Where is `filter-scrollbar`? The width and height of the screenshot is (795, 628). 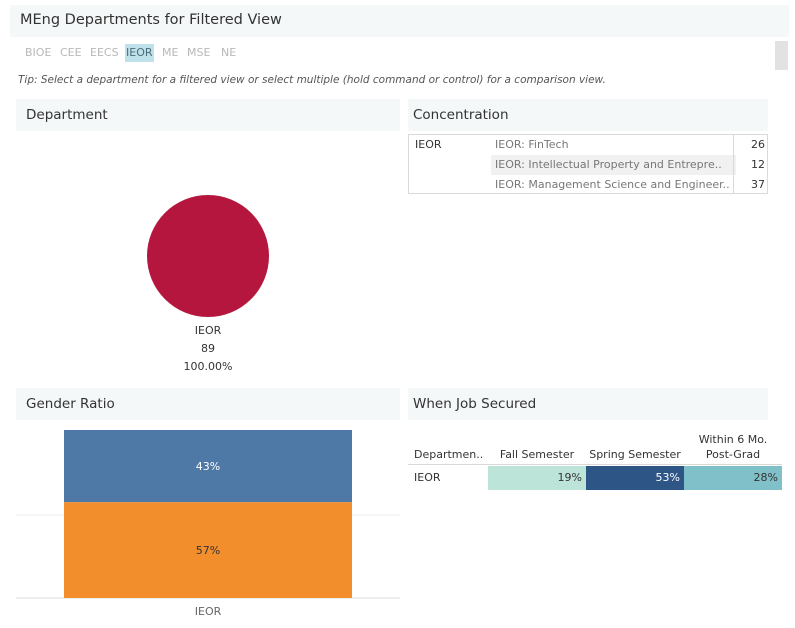
filter-scrollbar is located at coordinates (781, 55).